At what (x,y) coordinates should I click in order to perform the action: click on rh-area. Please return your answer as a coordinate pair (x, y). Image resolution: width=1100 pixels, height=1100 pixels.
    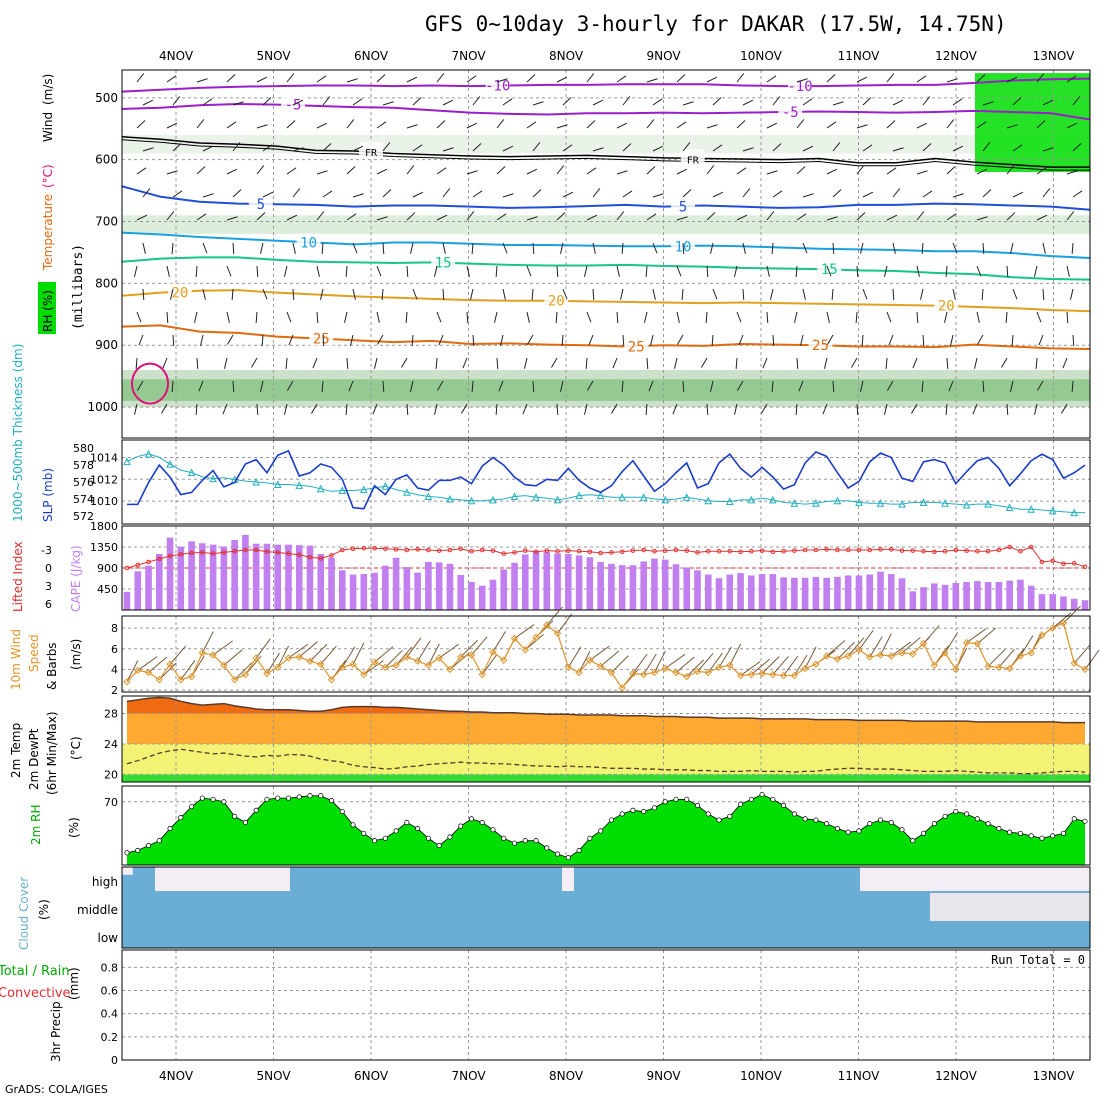
    Looking at the image, I should click on (606, 829).